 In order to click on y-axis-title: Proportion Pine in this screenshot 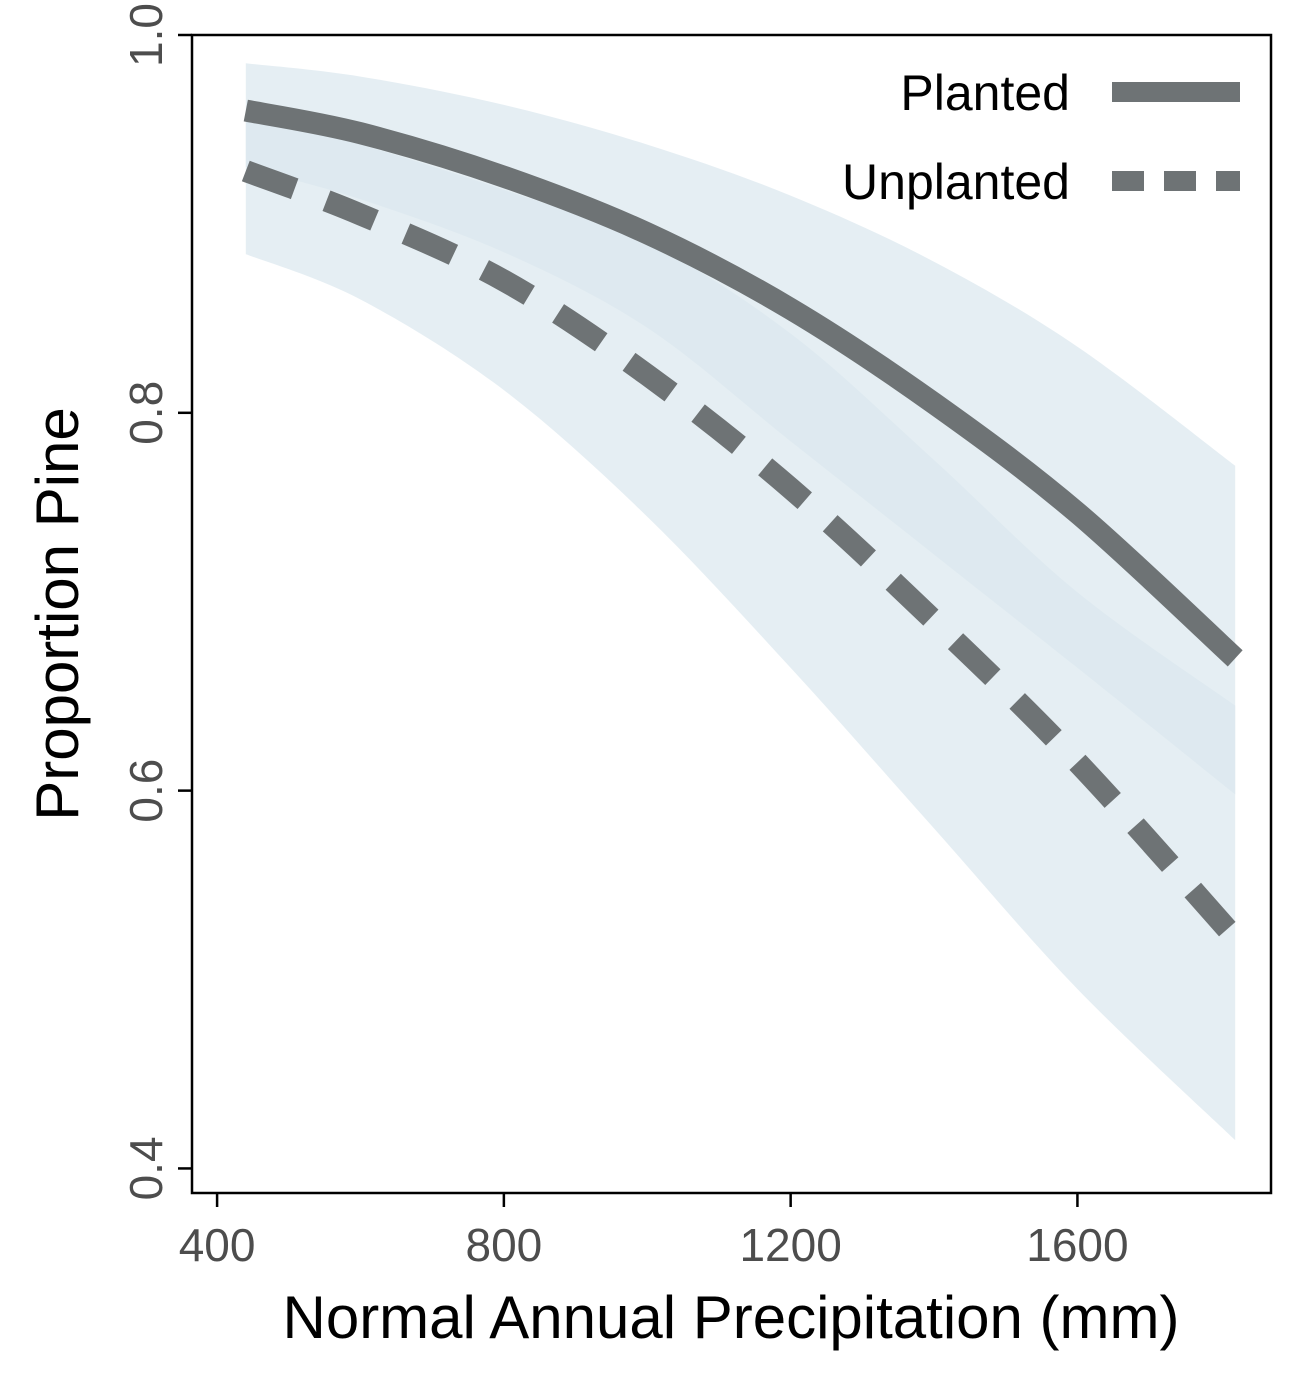, I will do `click(57, 614)`.